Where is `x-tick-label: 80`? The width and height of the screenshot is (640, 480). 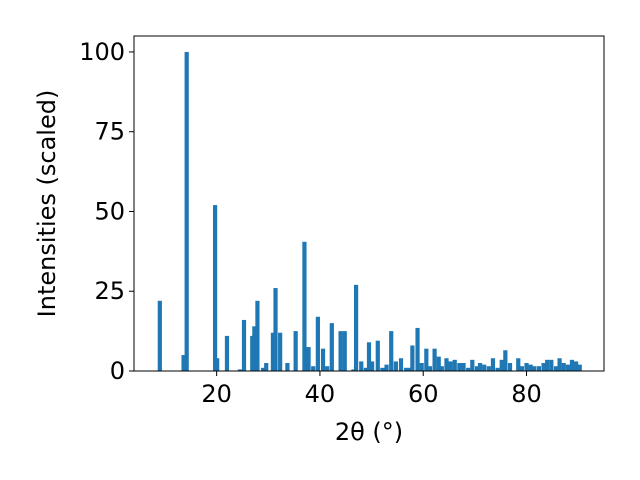 x-tick-label: 80 is located at coordinates (526, 394).